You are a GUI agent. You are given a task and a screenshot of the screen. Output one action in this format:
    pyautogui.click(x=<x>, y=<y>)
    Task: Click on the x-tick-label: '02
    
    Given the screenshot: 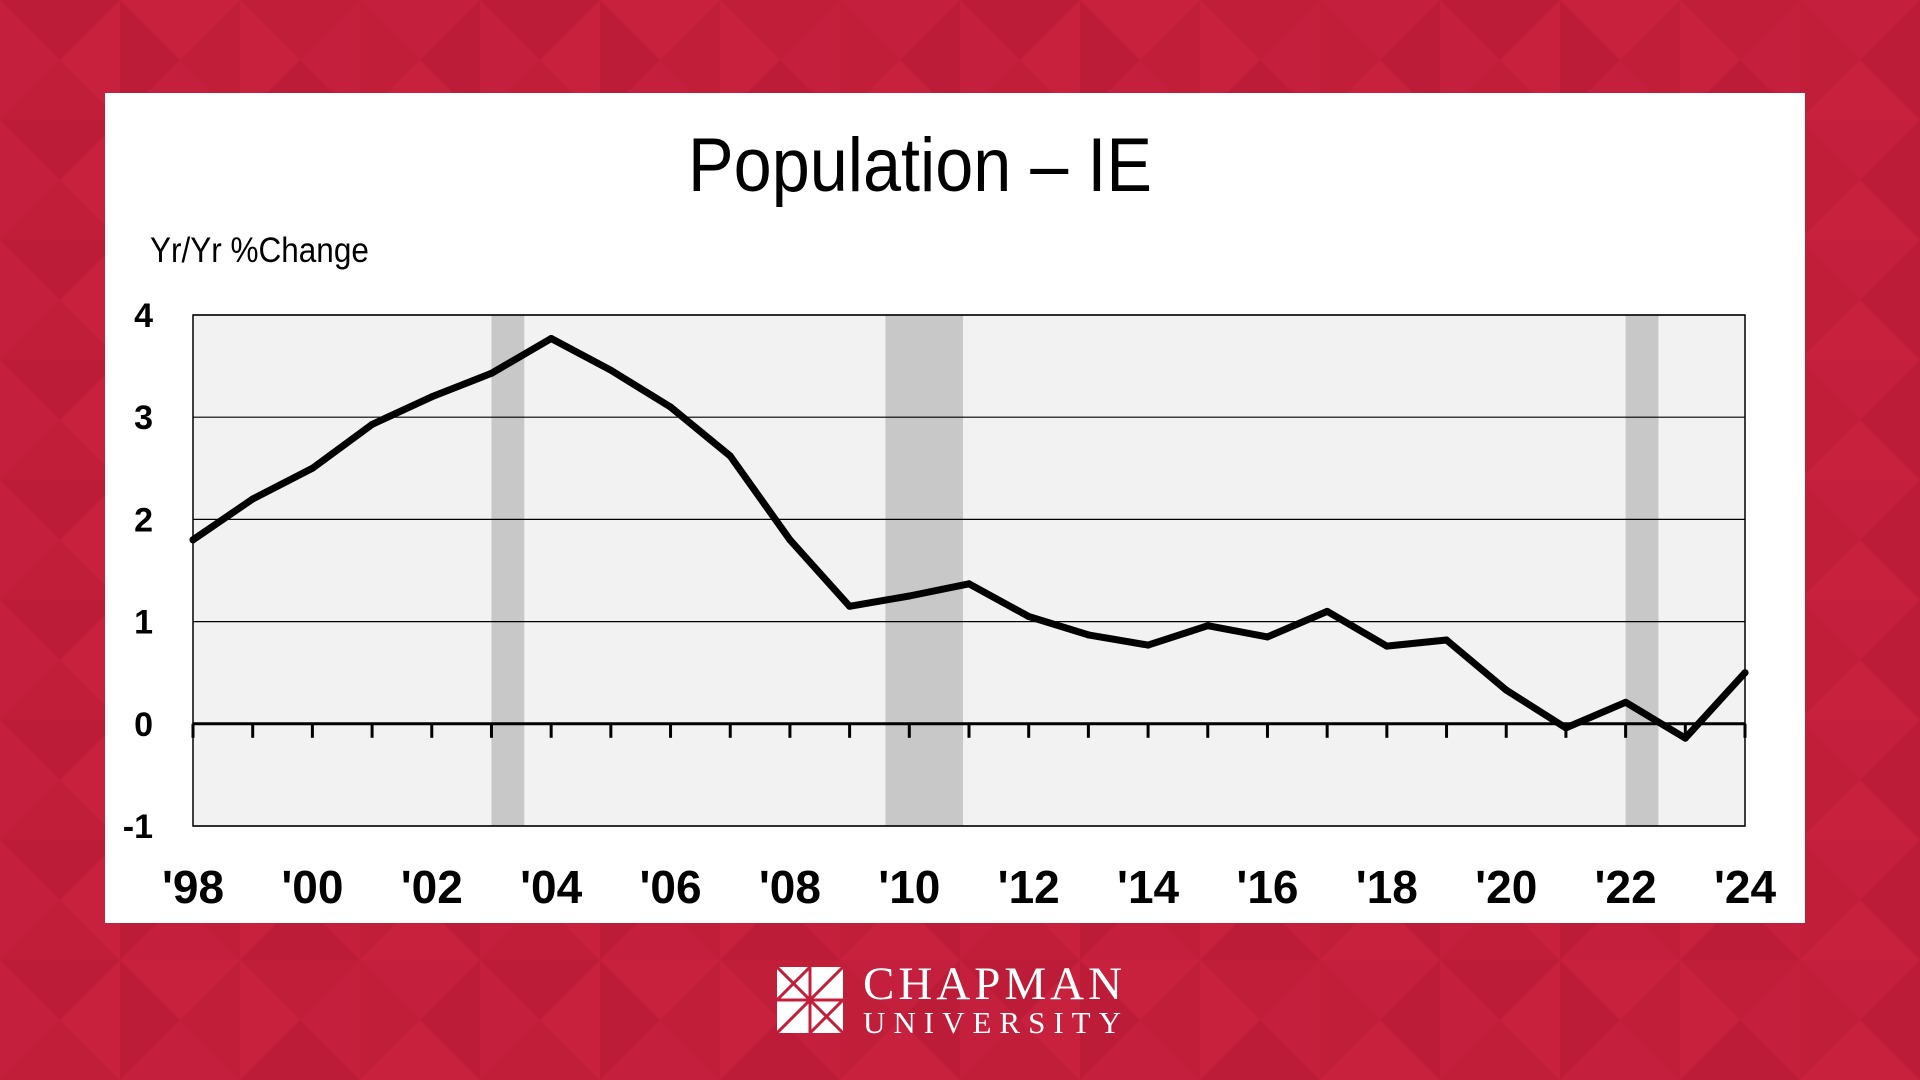 What is the action you would take?
    pyautogui.click(x=432, y=887)
    